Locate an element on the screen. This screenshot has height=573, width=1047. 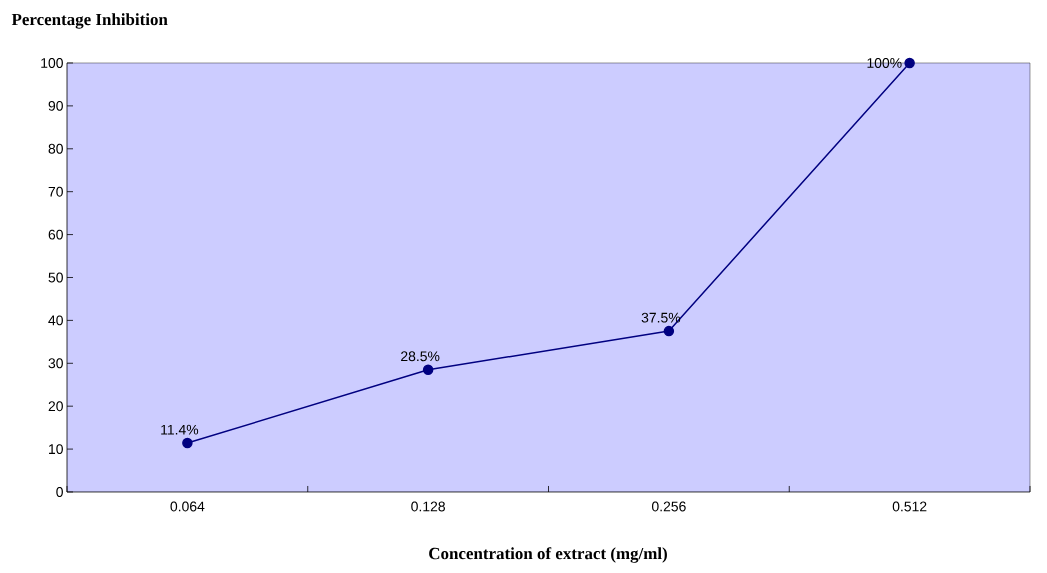
x-tick-label: 0.512 is located at coordinates (909, 506).